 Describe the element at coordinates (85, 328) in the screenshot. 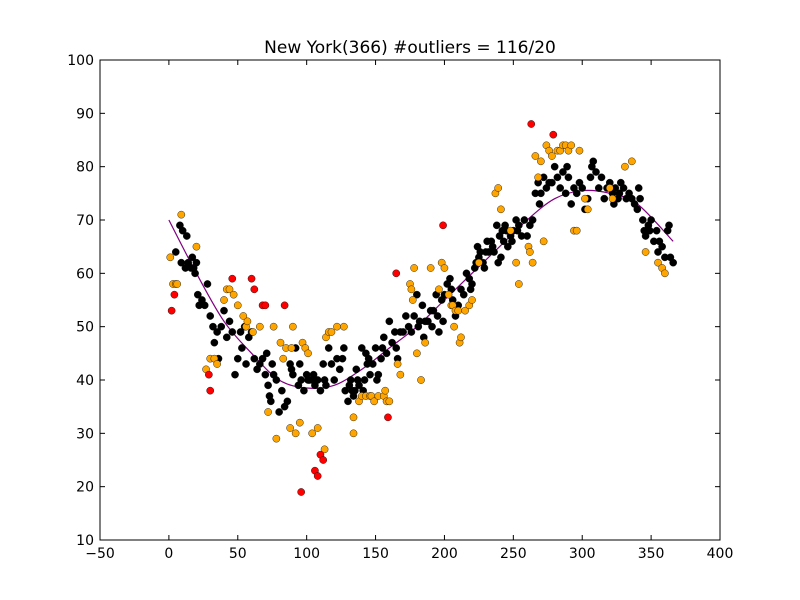

I see `y-tick-label: 50` at that location.